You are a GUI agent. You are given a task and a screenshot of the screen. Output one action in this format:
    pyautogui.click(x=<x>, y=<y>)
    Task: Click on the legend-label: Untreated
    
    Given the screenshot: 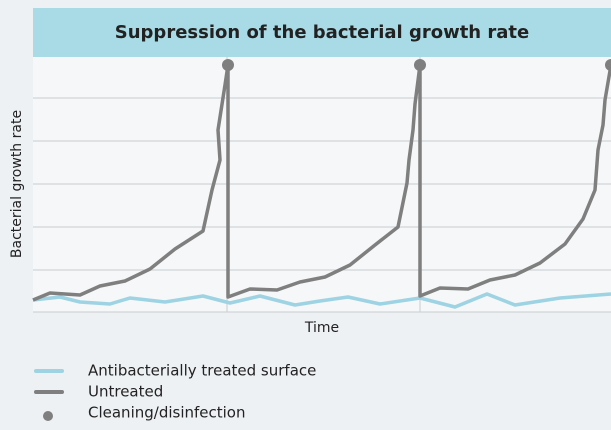 What is the action you would take?
    pyautogui.click(x=125, y=392)
    